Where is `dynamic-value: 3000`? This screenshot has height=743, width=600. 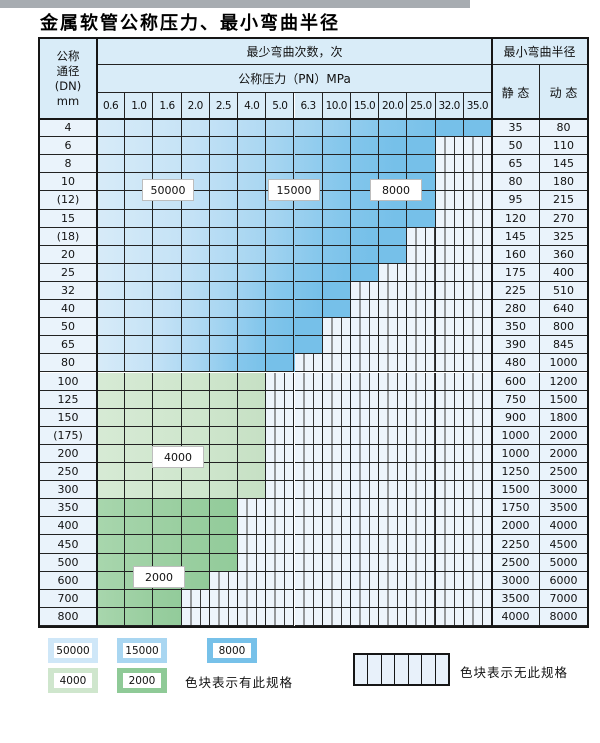 dynamic-value: 3000 is located at coordinates (563, 490).